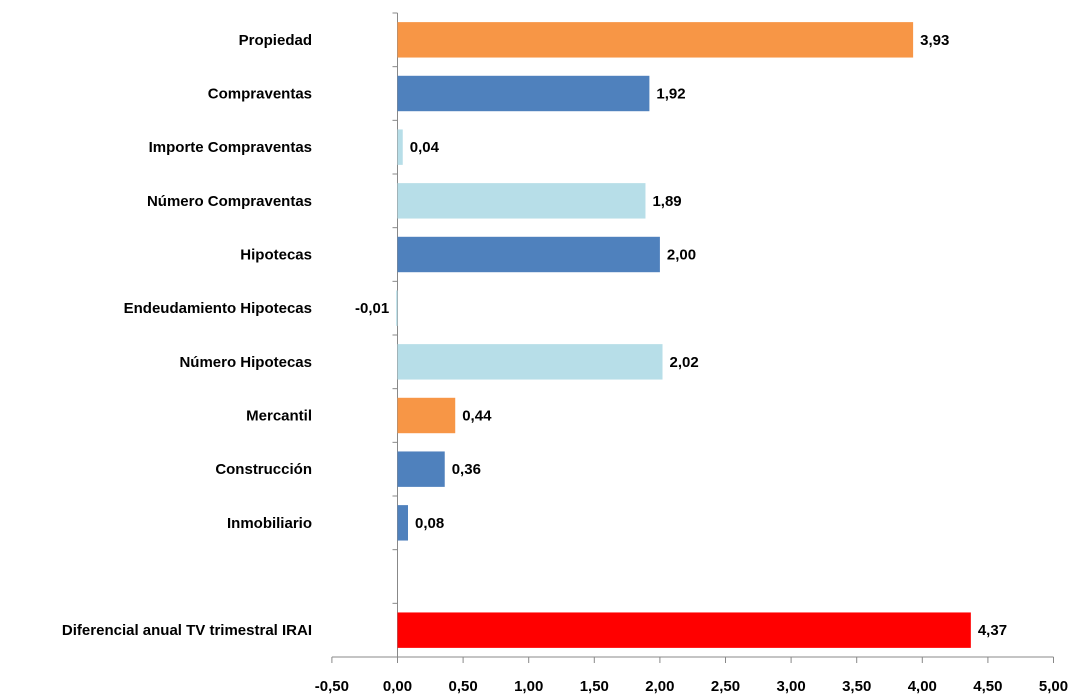 The width and height of the screenshot is (1079, 697). I want to click on data-label: 0,44, so click(477, 416).